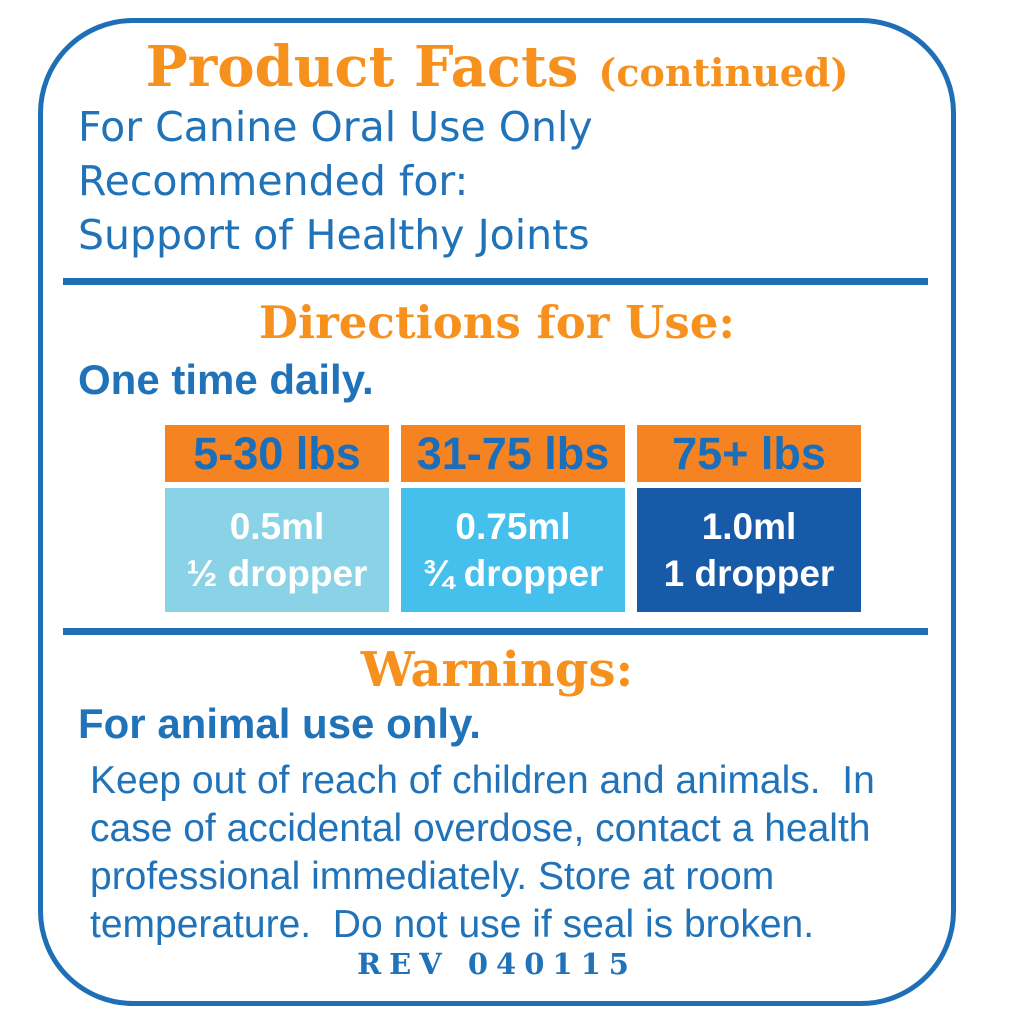 The image size is (1028, 1028). What do you see at coordinates (277, 526) in the screenshot?
I see `dose-ml: 0.5ml` at bounding box center [277, 526].